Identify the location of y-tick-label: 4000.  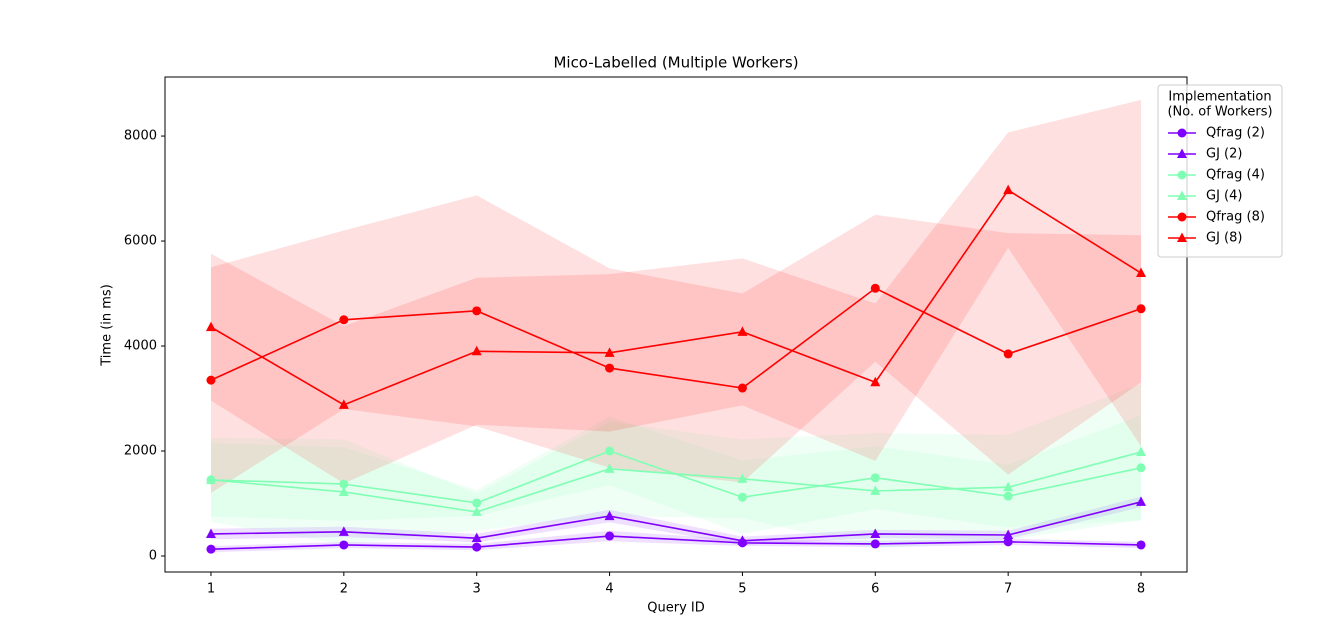
(140, 346).